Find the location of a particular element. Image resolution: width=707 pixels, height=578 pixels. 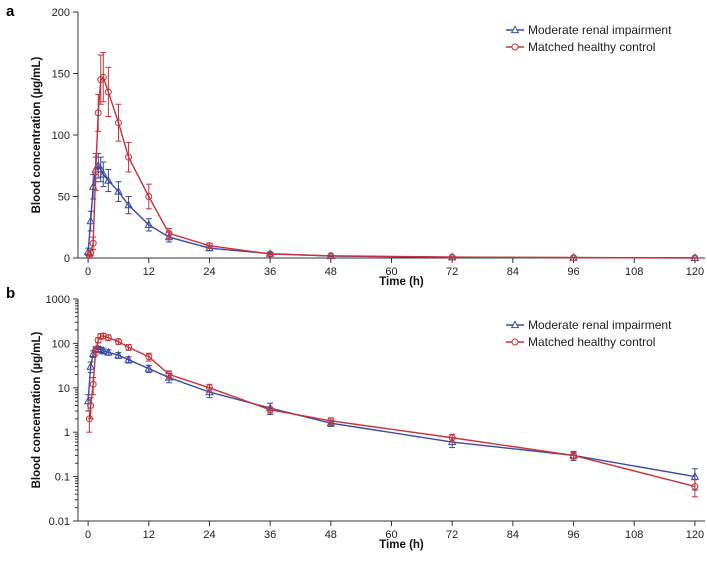

panel-label: a is located at coordinates (10, 11).